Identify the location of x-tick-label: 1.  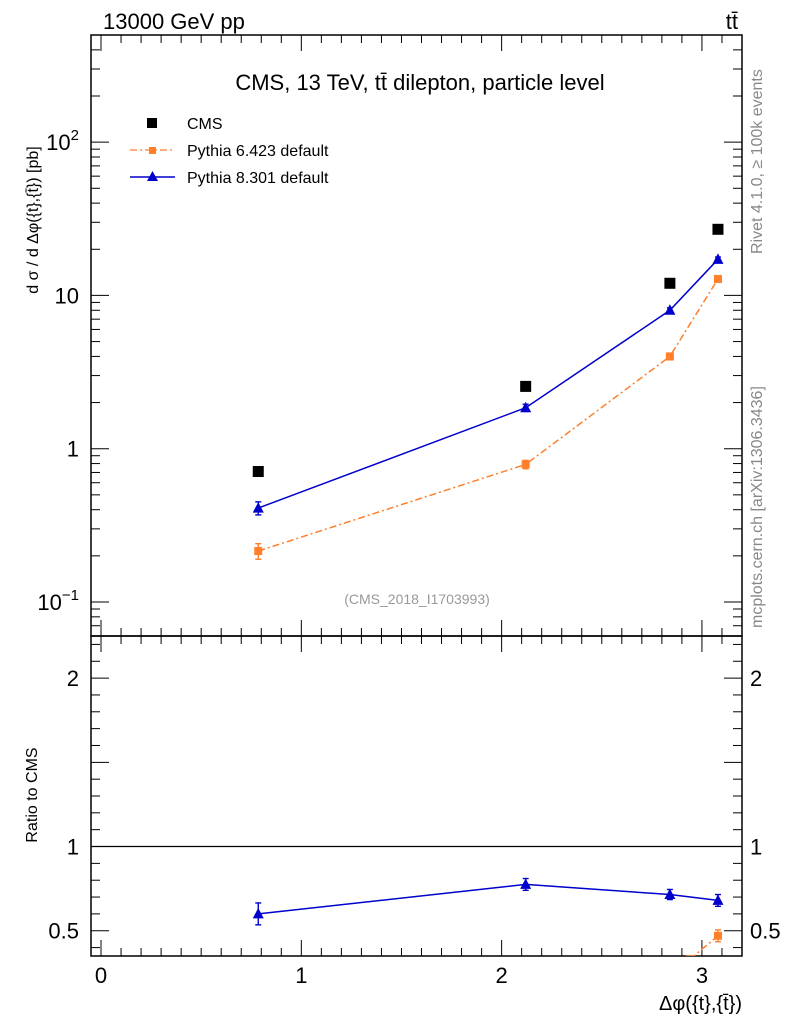
(301, 975).